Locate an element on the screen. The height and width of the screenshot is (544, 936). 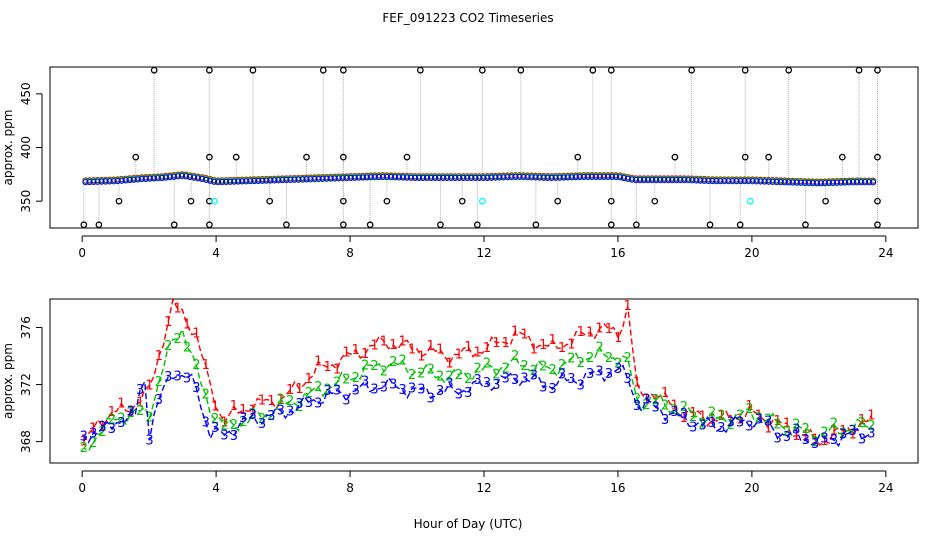
figure-title: FEF_091223 CO2 Timeseries is located at coordinates (467, 18).